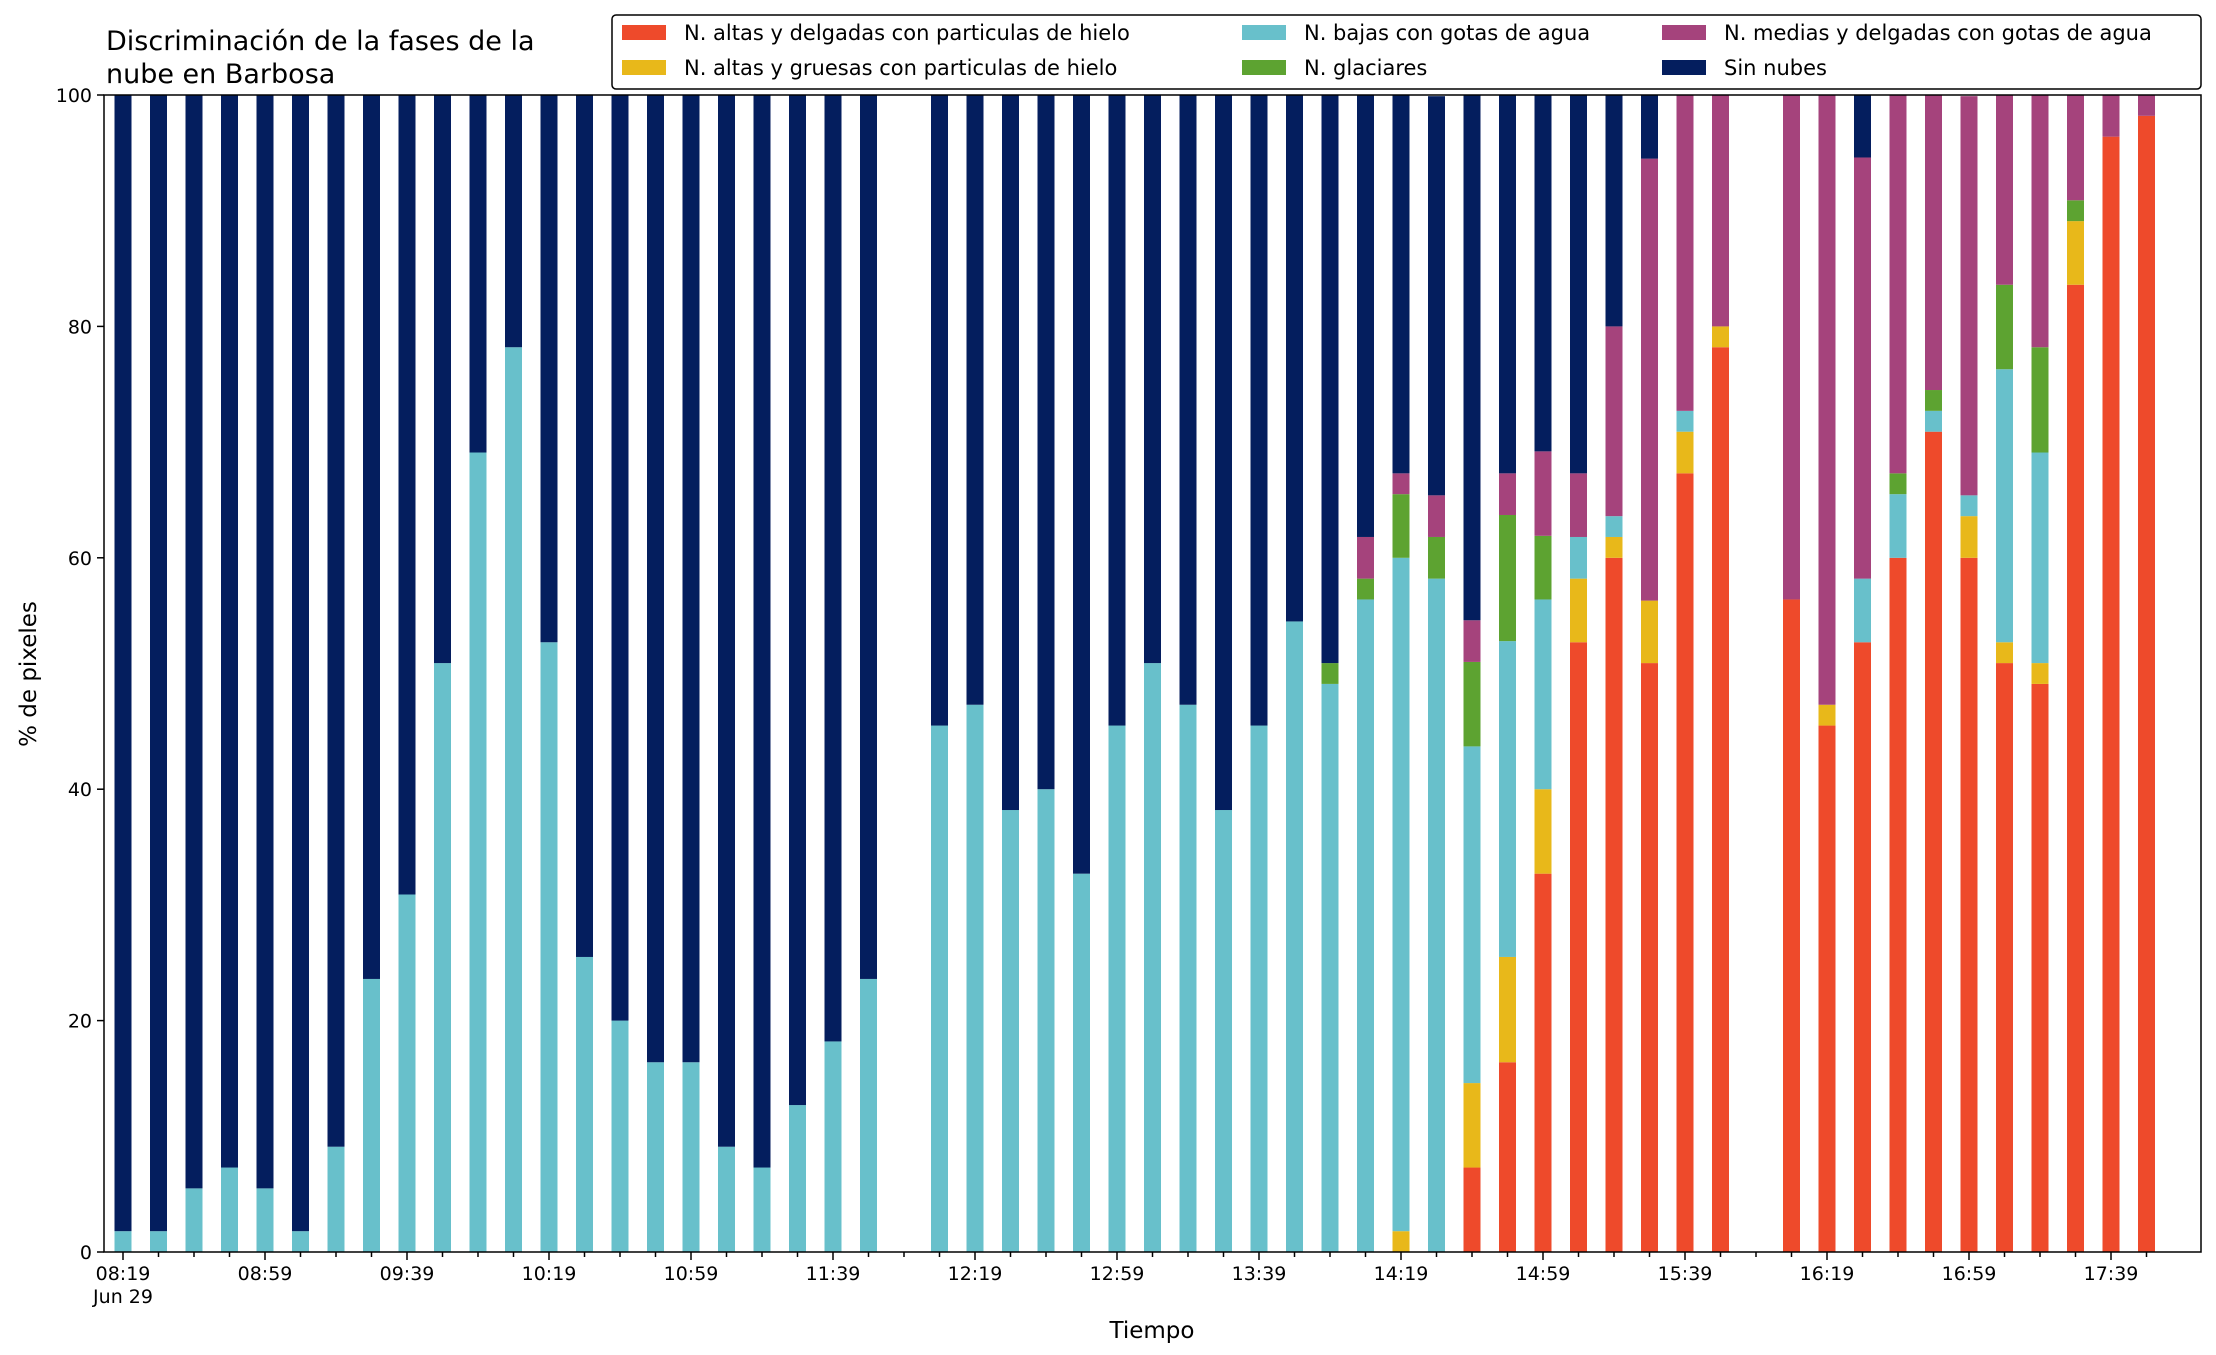 This screenshot has width=2216, height=1355. I want to click on y-axis: 0 20 40 60 80 100, so click(80, 674).